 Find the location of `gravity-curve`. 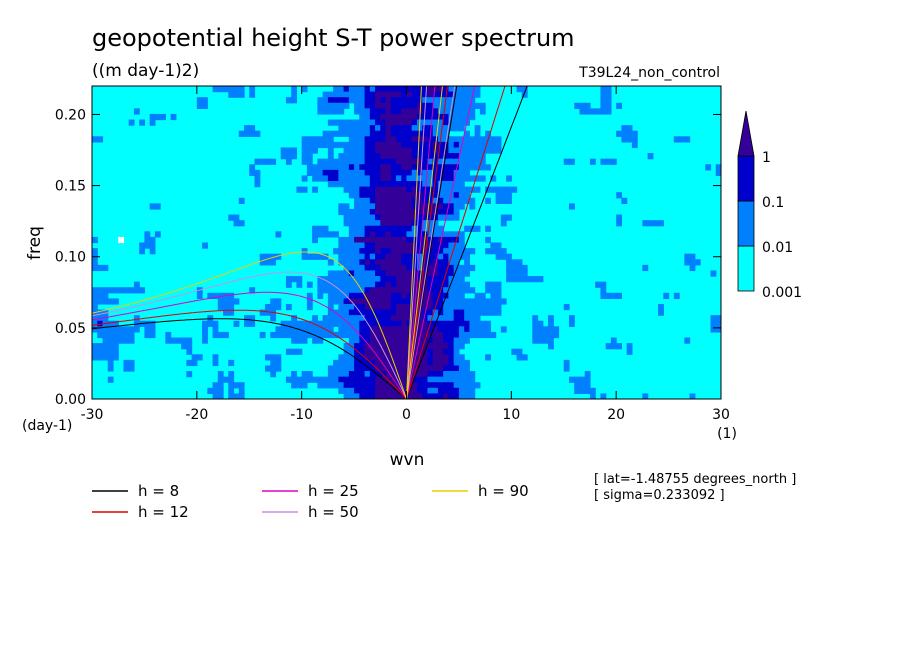

gravity-curve is located at coordinates (432, 242).